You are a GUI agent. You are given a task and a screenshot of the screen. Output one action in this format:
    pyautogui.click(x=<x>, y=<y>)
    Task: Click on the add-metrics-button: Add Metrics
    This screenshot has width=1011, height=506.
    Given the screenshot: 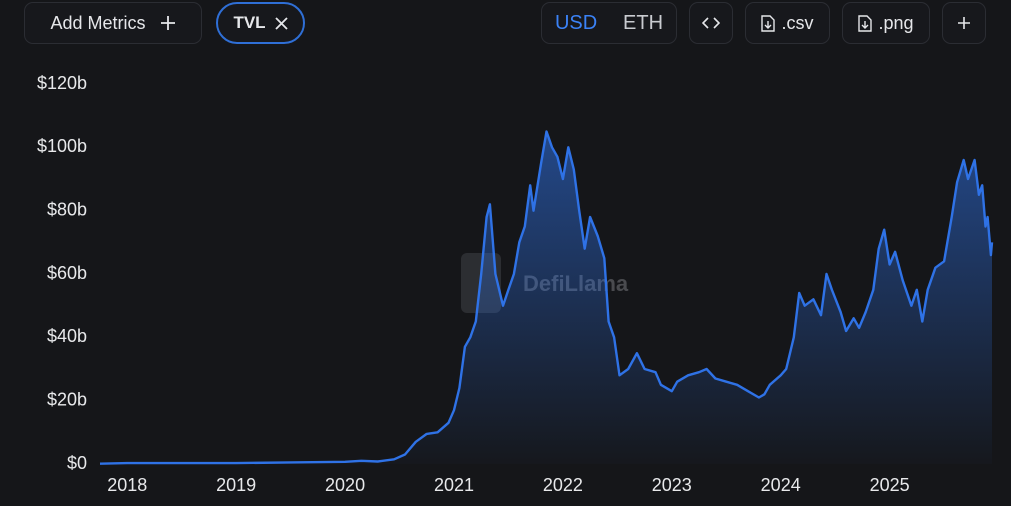 What is the action you would take?
    pyautogui.click(x=113, y=23)
    